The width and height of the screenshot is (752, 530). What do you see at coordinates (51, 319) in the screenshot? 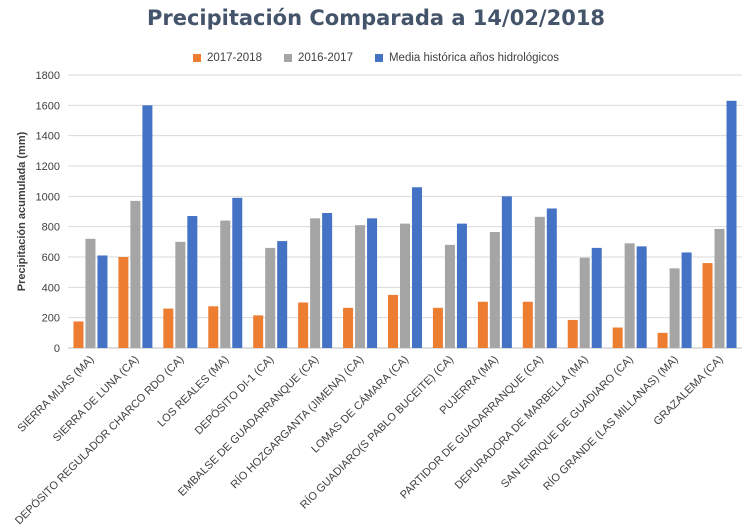
I see `y-tick-label: 200` at bounding box center [51, 319].